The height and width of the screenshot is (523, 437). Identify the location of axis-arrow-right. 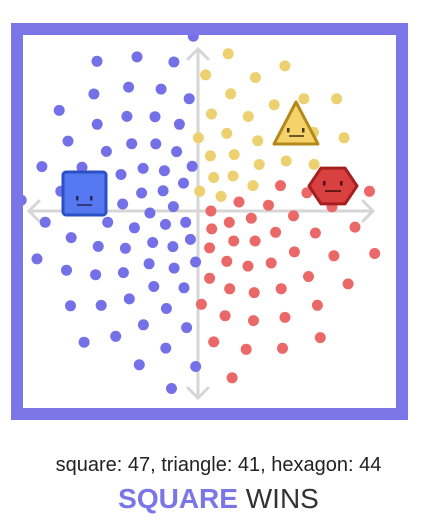
(368, 211).